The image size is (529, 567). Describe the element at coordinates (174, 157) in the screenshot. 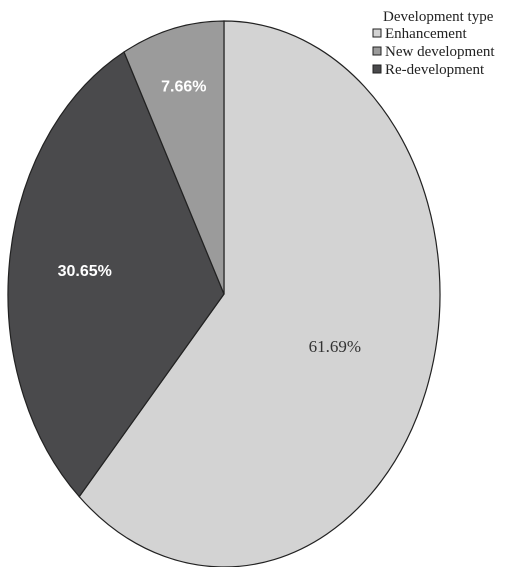

I see `pie-slice-new-development` at that location.